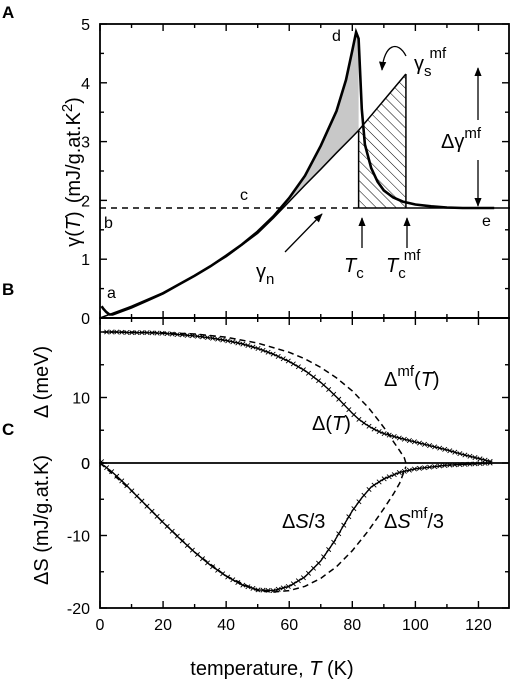 Image resolution: width=512 pixels, height=688 pixels. I want to click on panel-c-y-tick-label: -20, so click(78, 609).